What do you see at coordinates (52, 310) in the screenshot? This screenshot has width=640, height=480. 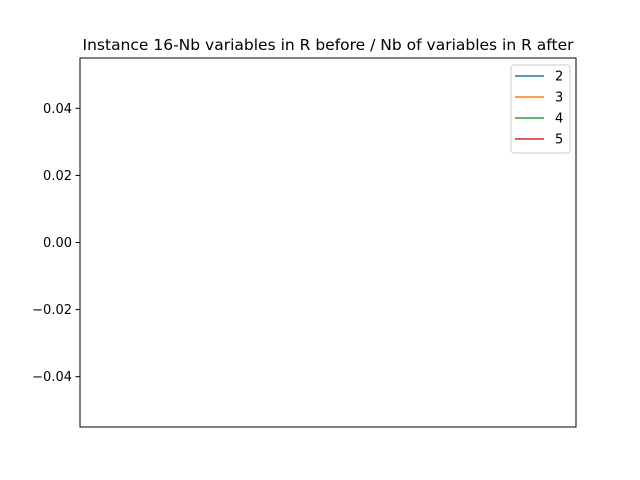 I see `y-tick-label: −0.02` at bounding box center [52, 310].